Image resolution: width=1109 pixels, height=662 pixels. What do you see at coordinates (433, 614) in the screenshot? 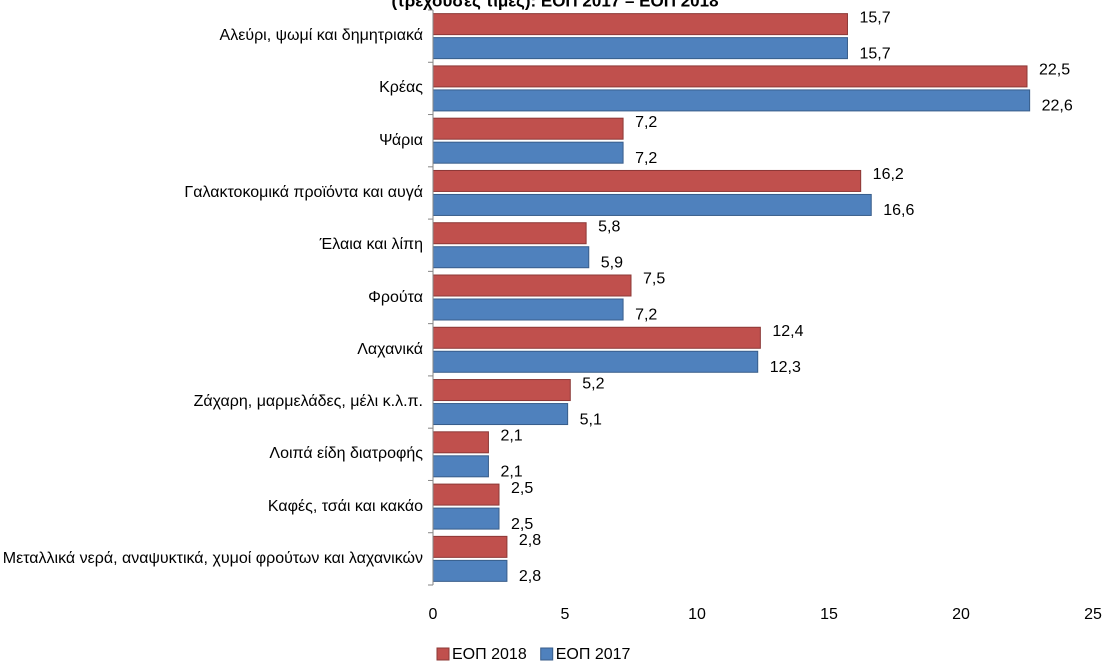
I see `x-tick-label: 0` at bounding box center [433, 614].